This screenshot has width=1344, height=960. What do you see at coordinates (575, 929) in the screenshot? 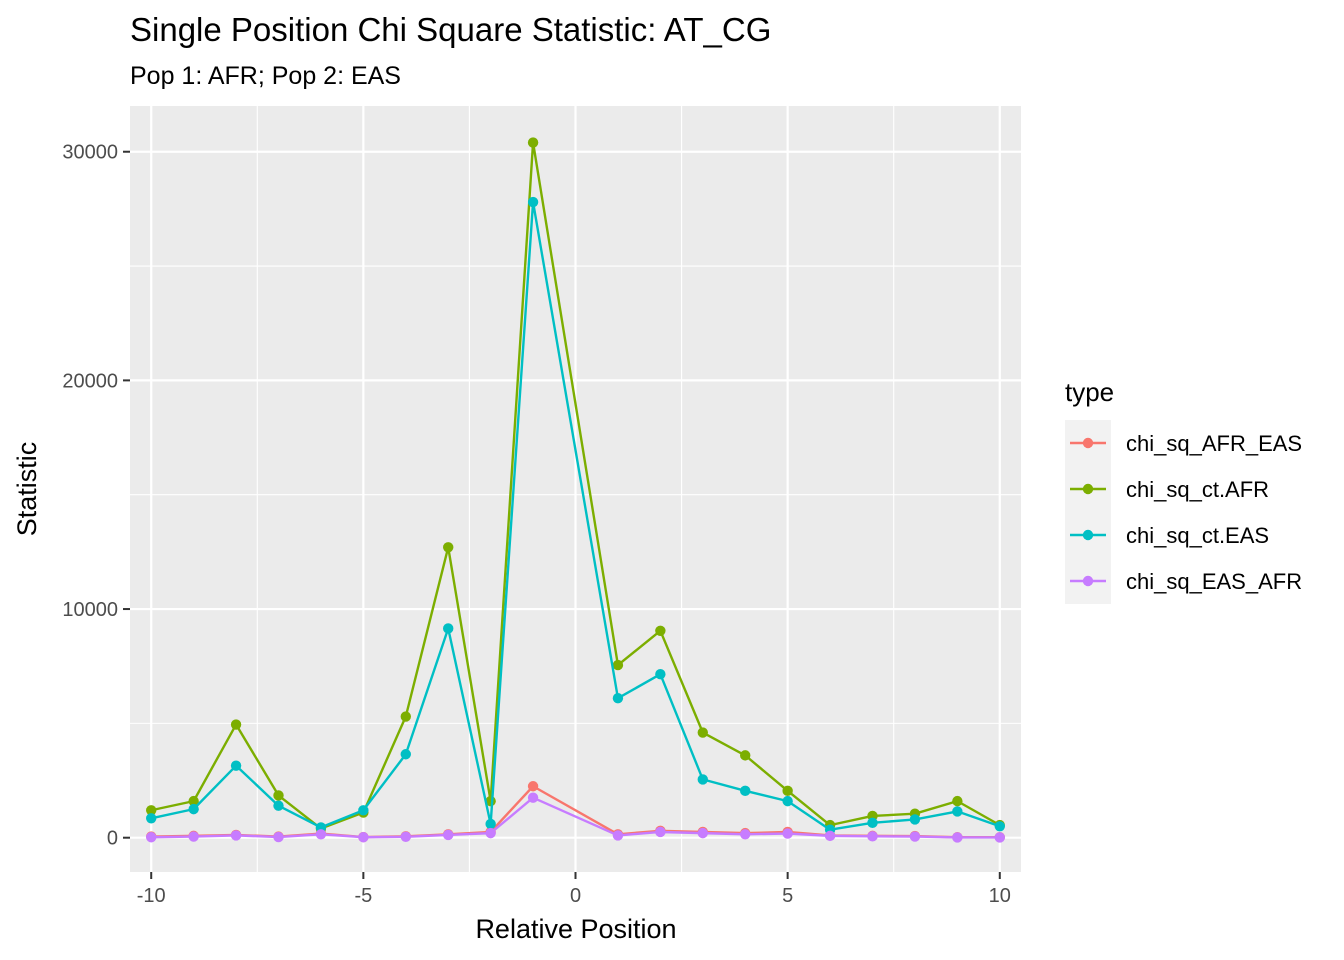
I see `x-axis-title: Relative Position` at bounding box center [575, 929].